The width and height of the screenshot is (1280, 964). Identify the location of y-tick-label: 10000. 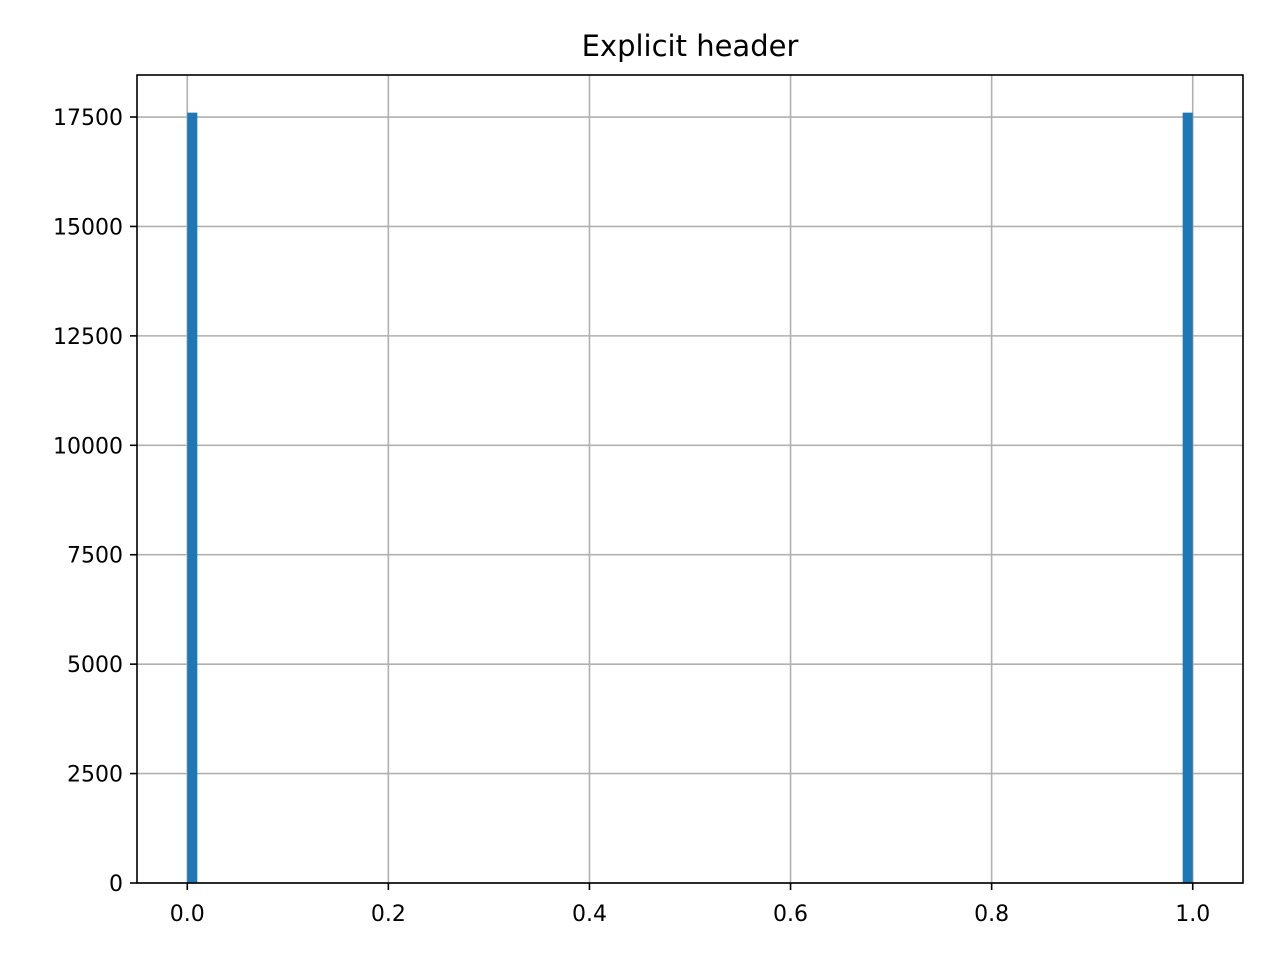
(88, 446).